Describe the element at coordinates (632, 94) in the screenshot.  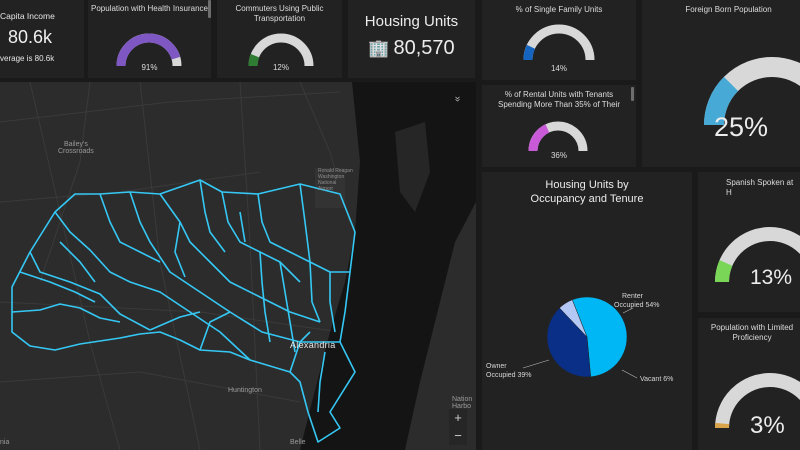
I see `rental-scrollbar` at that location.